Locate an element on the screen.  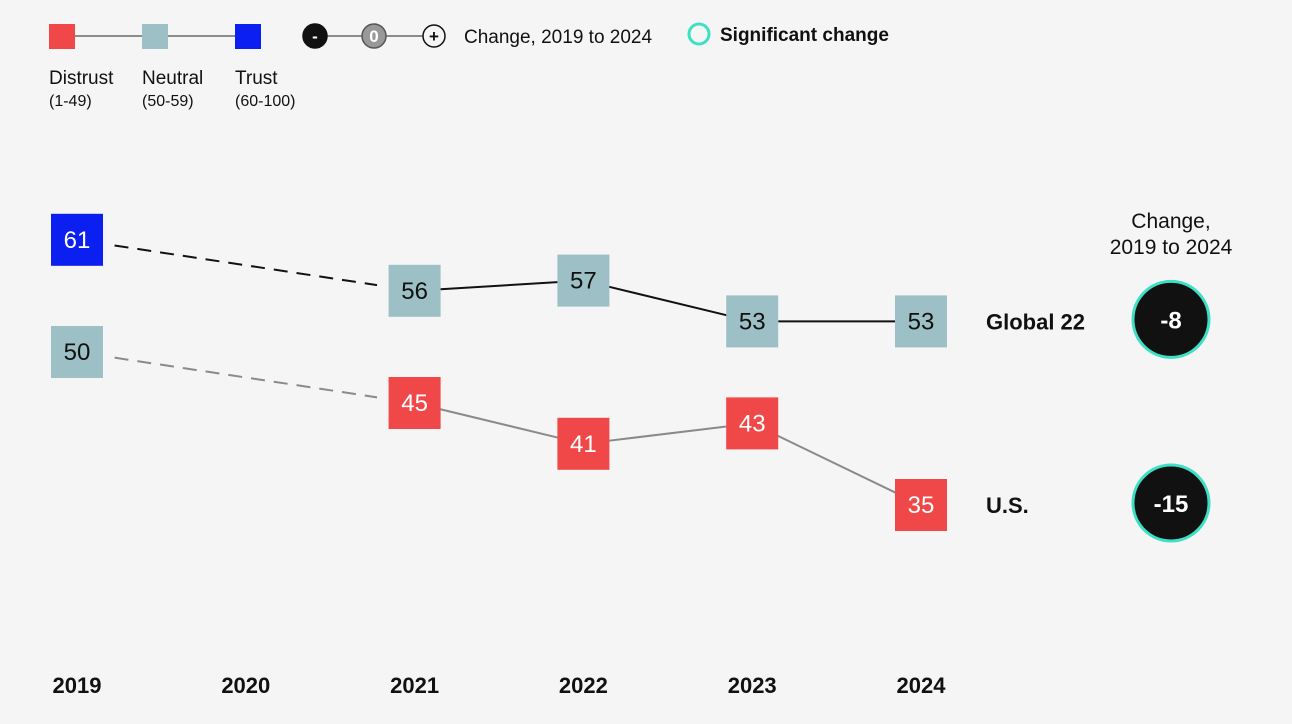
change-badge-u-s is located at coordinates (1171, 503).